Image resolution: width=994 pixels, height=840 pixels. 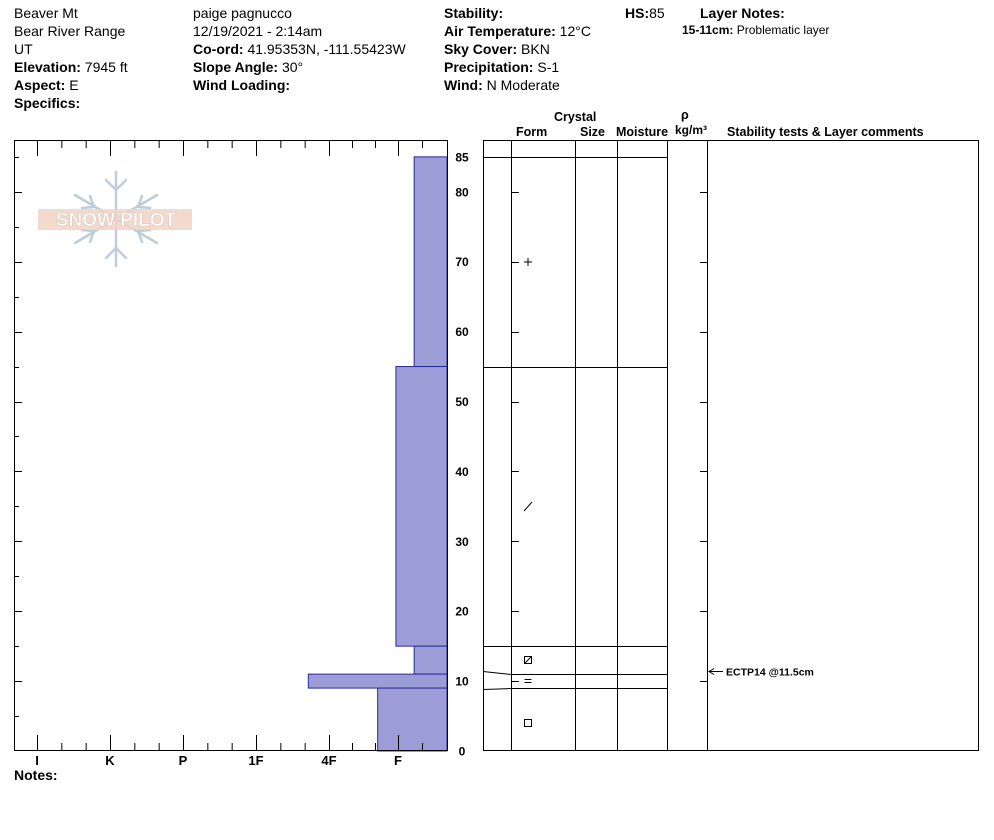 What do you see at coordinates (783, 30) in the screenshot?
I see `layer-note-text: Problematic layer` at bounding box center [783, 30].